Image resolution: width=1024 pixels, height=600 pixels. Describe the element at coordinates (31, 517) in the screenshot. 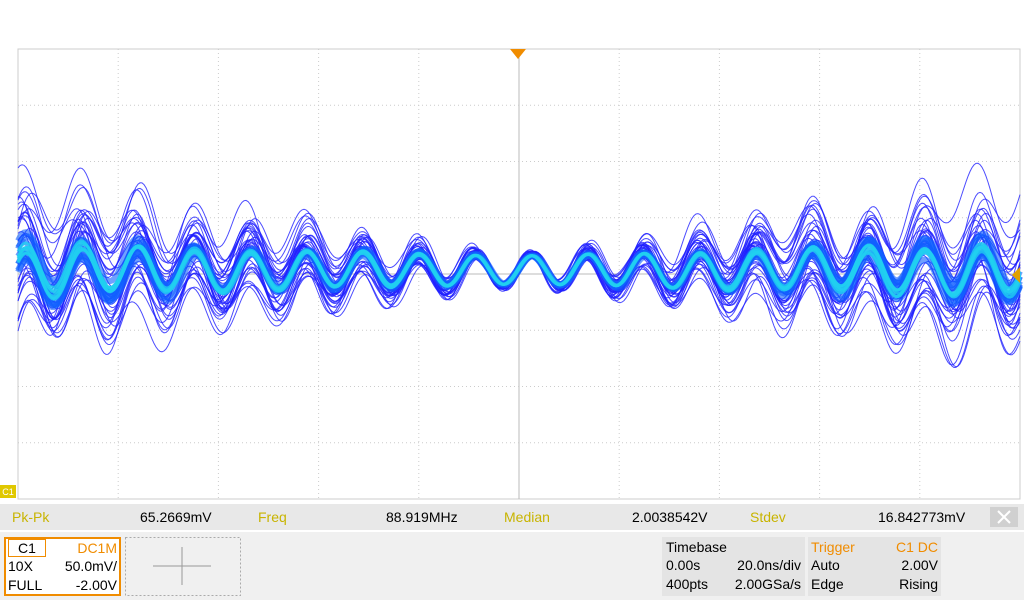

I see `measurement-name: Pk-Pk` at that location.